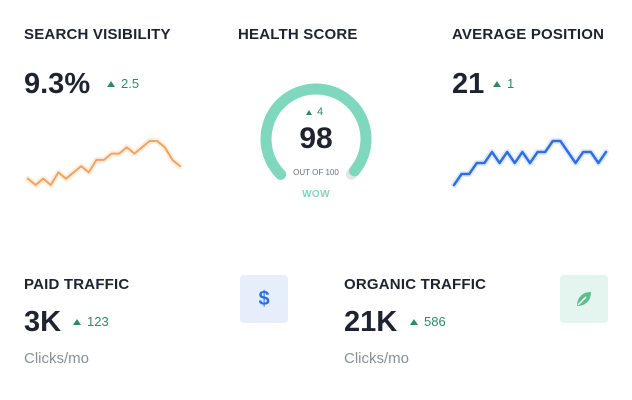  I want to click on search-visibility-sparkline, so click(104, 163).